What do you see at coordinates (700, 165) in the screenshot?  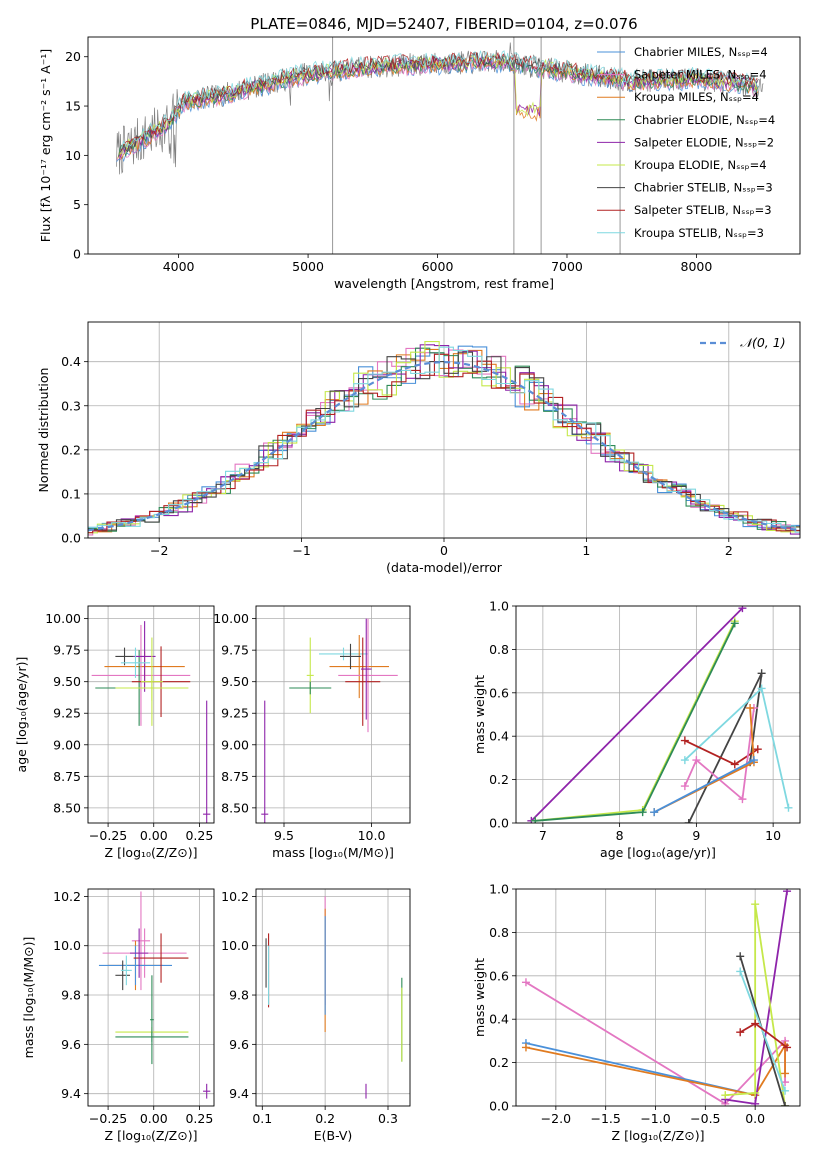 I see `legend-label: Kroupa ELODIE, Nₛₛₚ=4` at bounding box center [700, 165].